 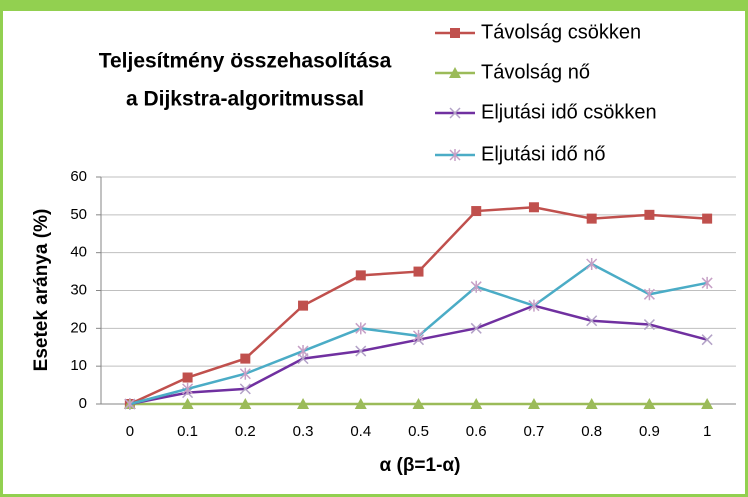 What do you see at coordinates (476, 431) in the screenshot?
I see `x-tick-label: 0.6` at bounding box center [476, 431].